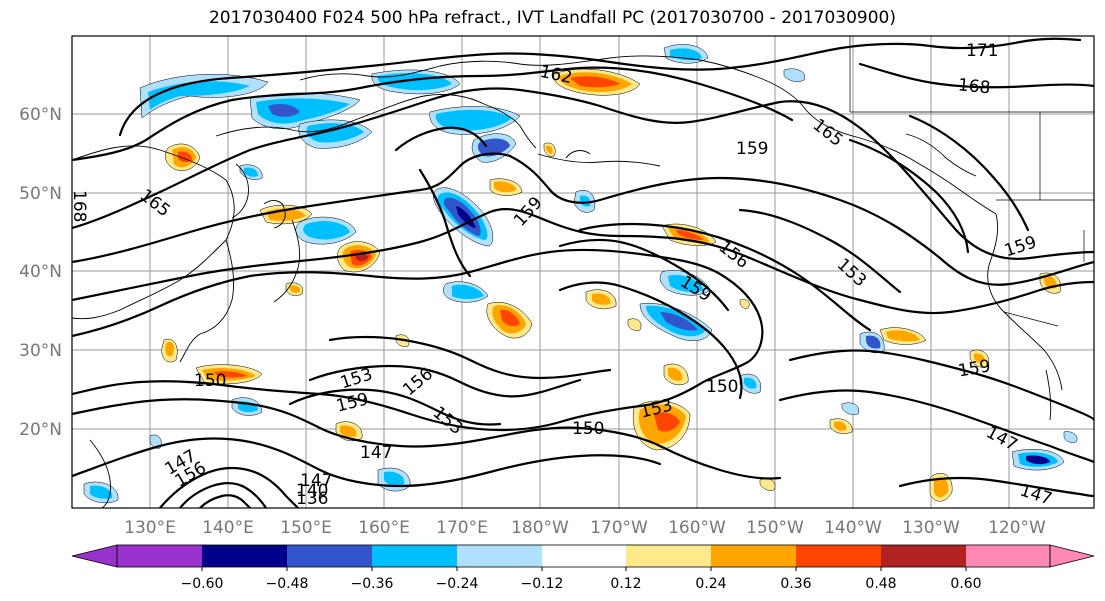  I want to click on colorbar-tick-label: 0.60, so click(965, 584).